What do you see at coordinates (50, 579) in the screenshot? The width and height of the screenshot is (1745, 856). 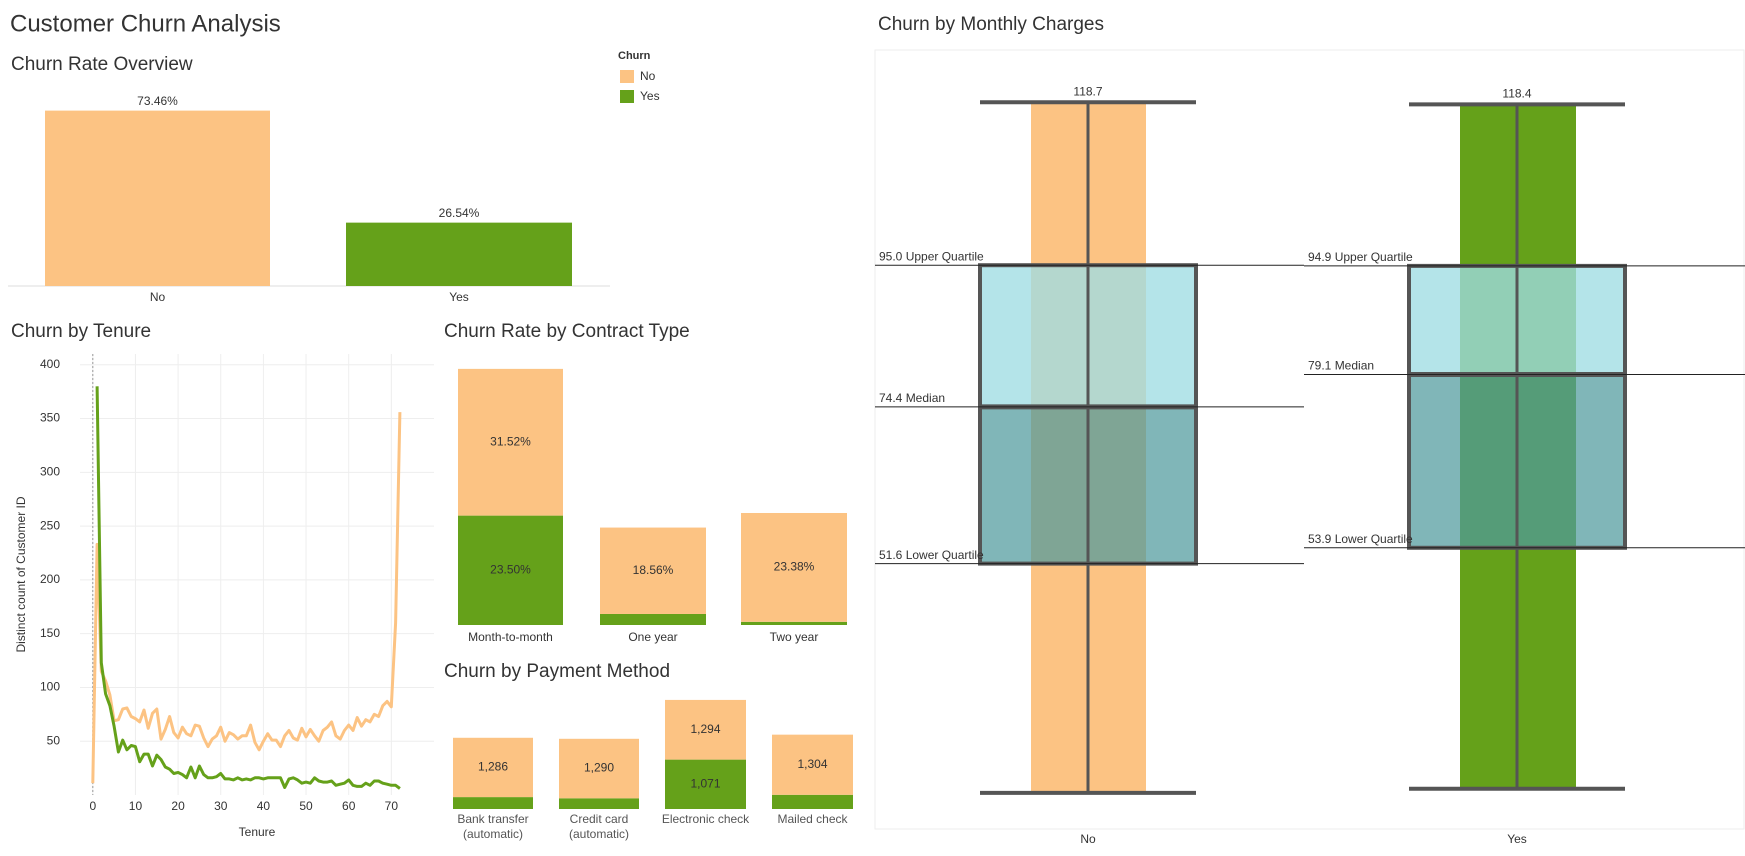 I see `y-tick-label: 200` at bounding box center [50, 579].